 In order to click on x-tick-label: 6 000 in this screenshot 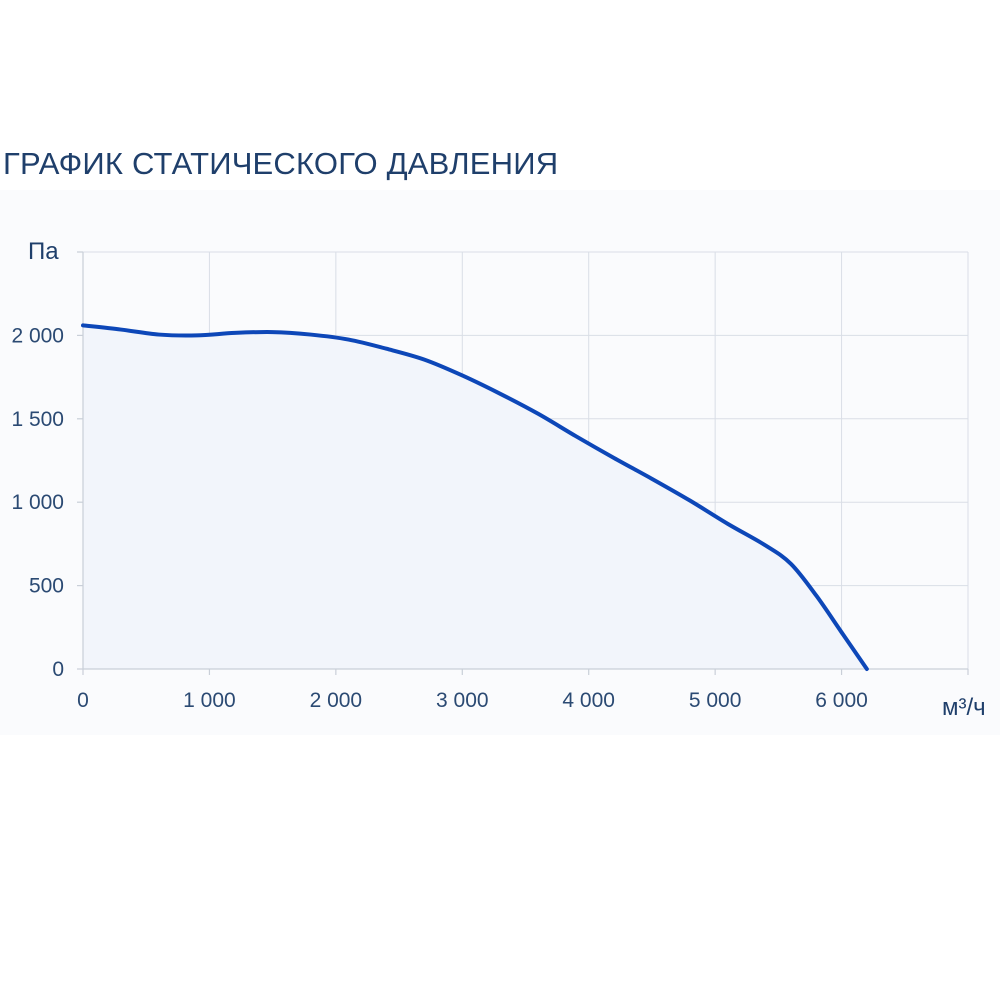, I will do `click(841, 700)`.